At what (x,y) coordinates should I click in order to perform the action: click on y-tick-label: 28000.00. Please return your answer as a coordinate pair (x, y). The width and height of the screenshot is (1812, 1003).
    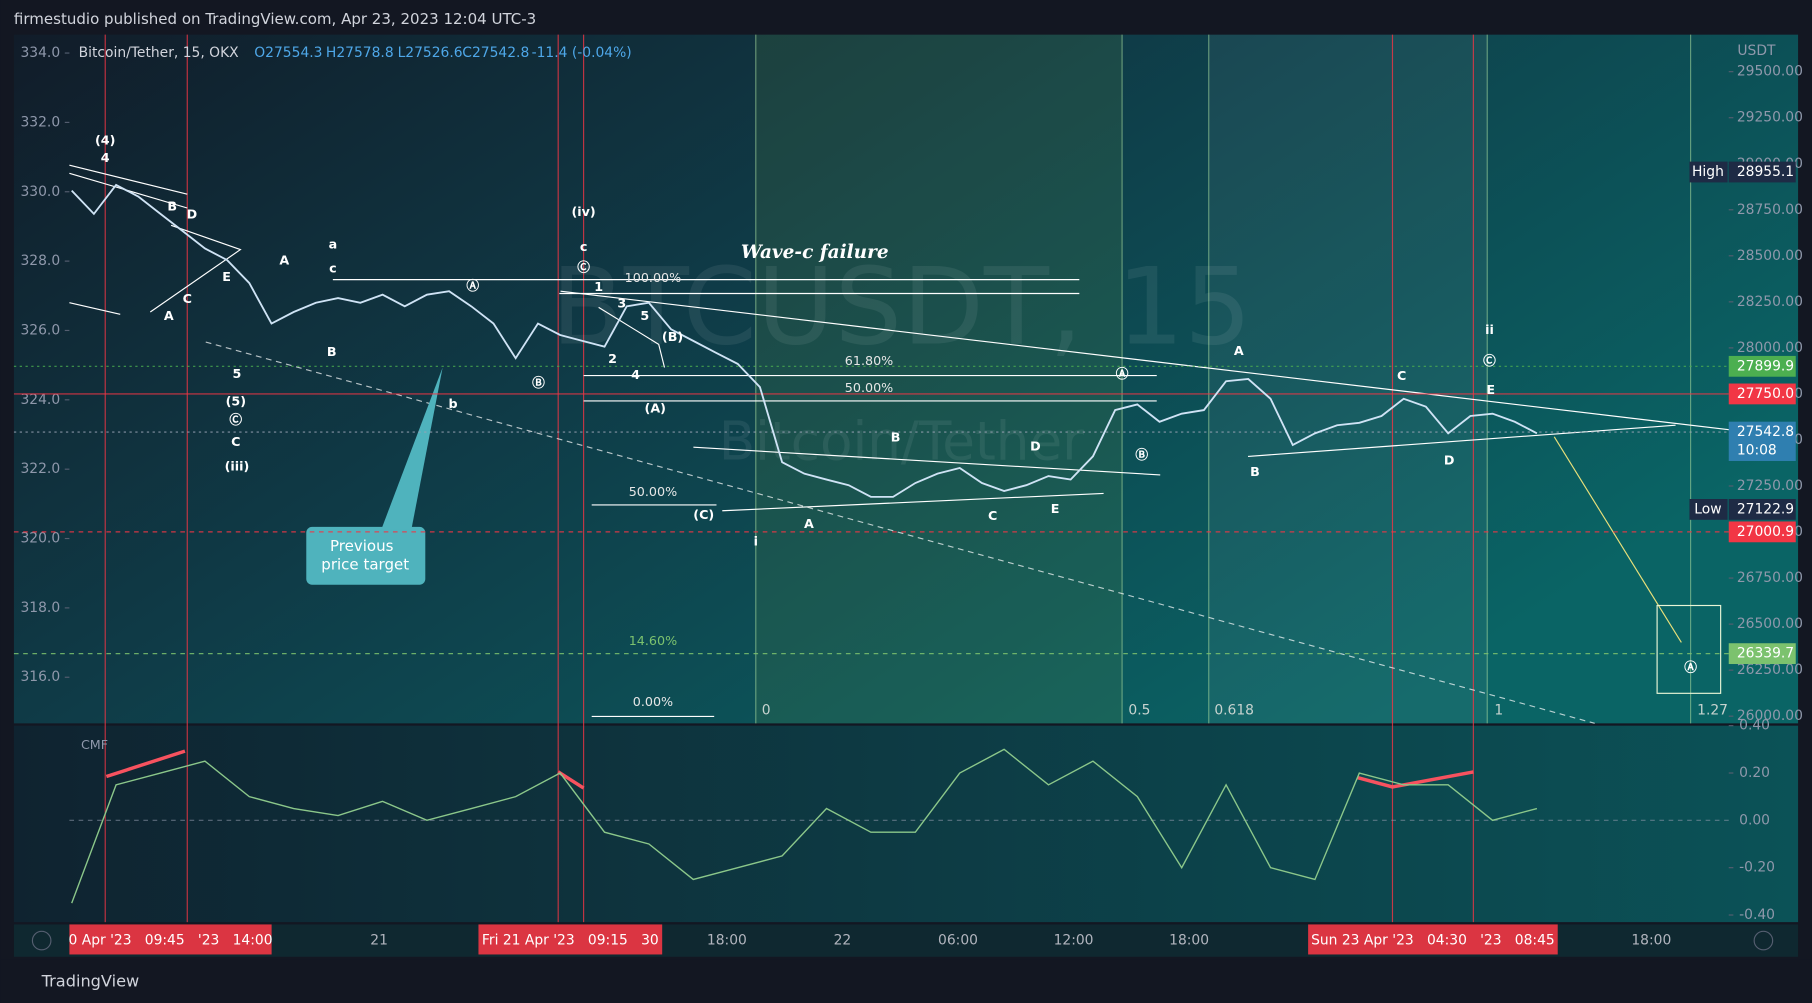
    Looking at the image, I should click on (1770, 348).